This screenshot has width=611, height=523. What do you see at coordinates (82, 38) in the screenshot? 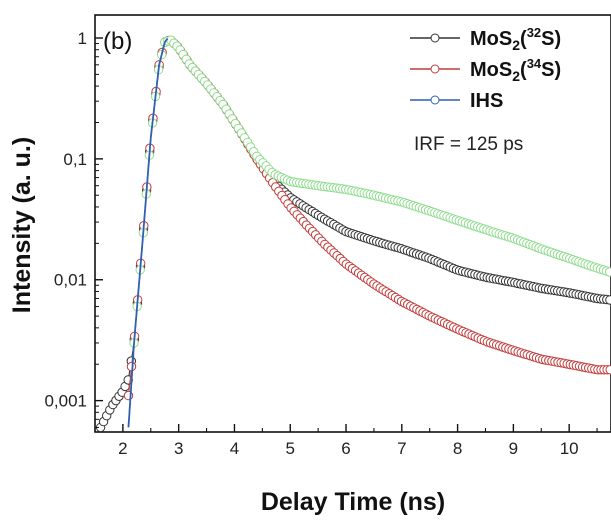
I see `y-tick-label: 1` at bounding box center [82, 38].